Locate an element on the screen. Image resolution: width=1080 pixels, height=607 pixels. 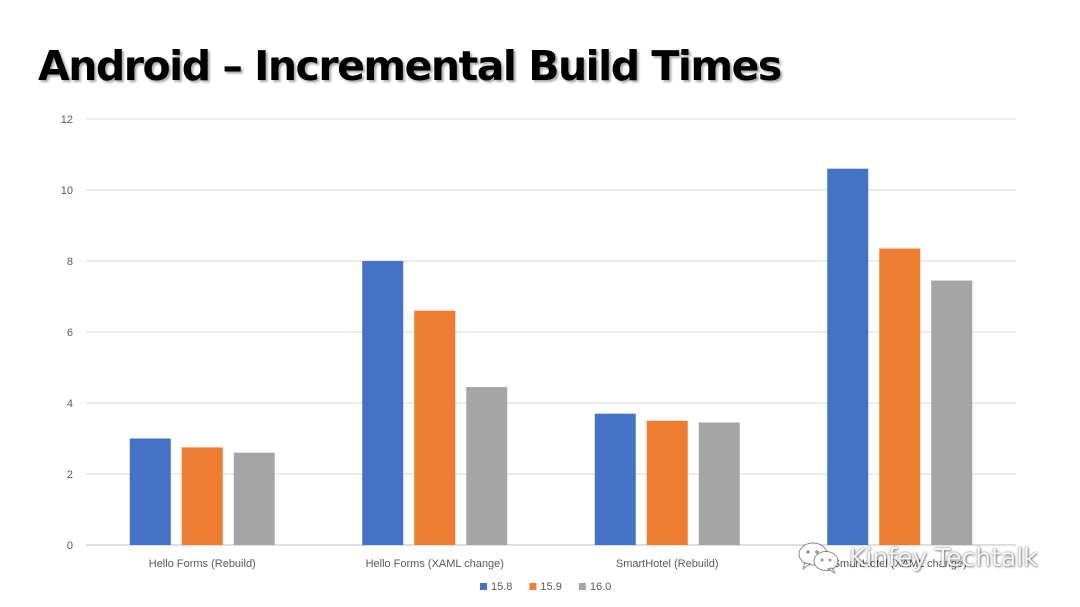
bar-16.0-1 is located at coordinates (487, 466).